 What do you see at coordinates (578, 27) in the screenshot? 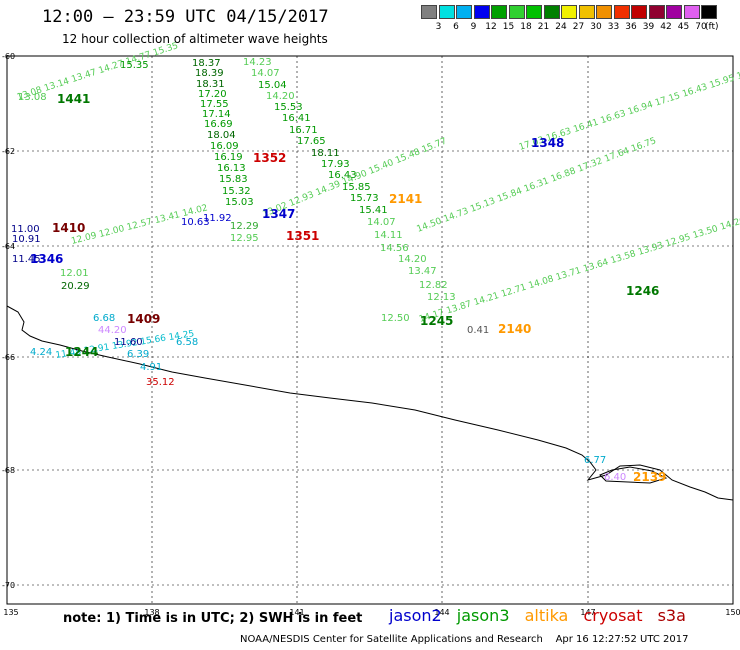
I see `colorbar-tick-label: 27` at bounding box center [578, 27].